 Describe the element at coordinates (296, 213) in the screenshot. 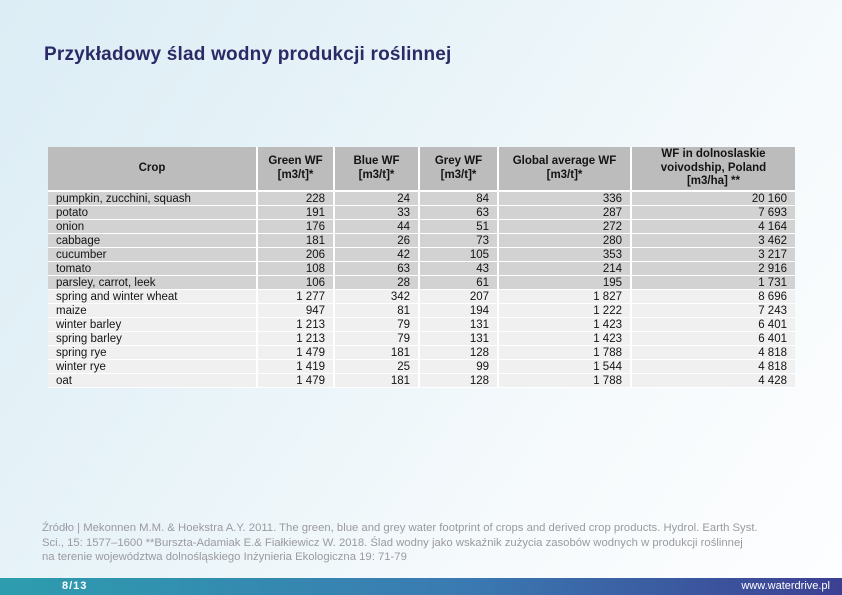

I see `value-cell: 191` at that location.